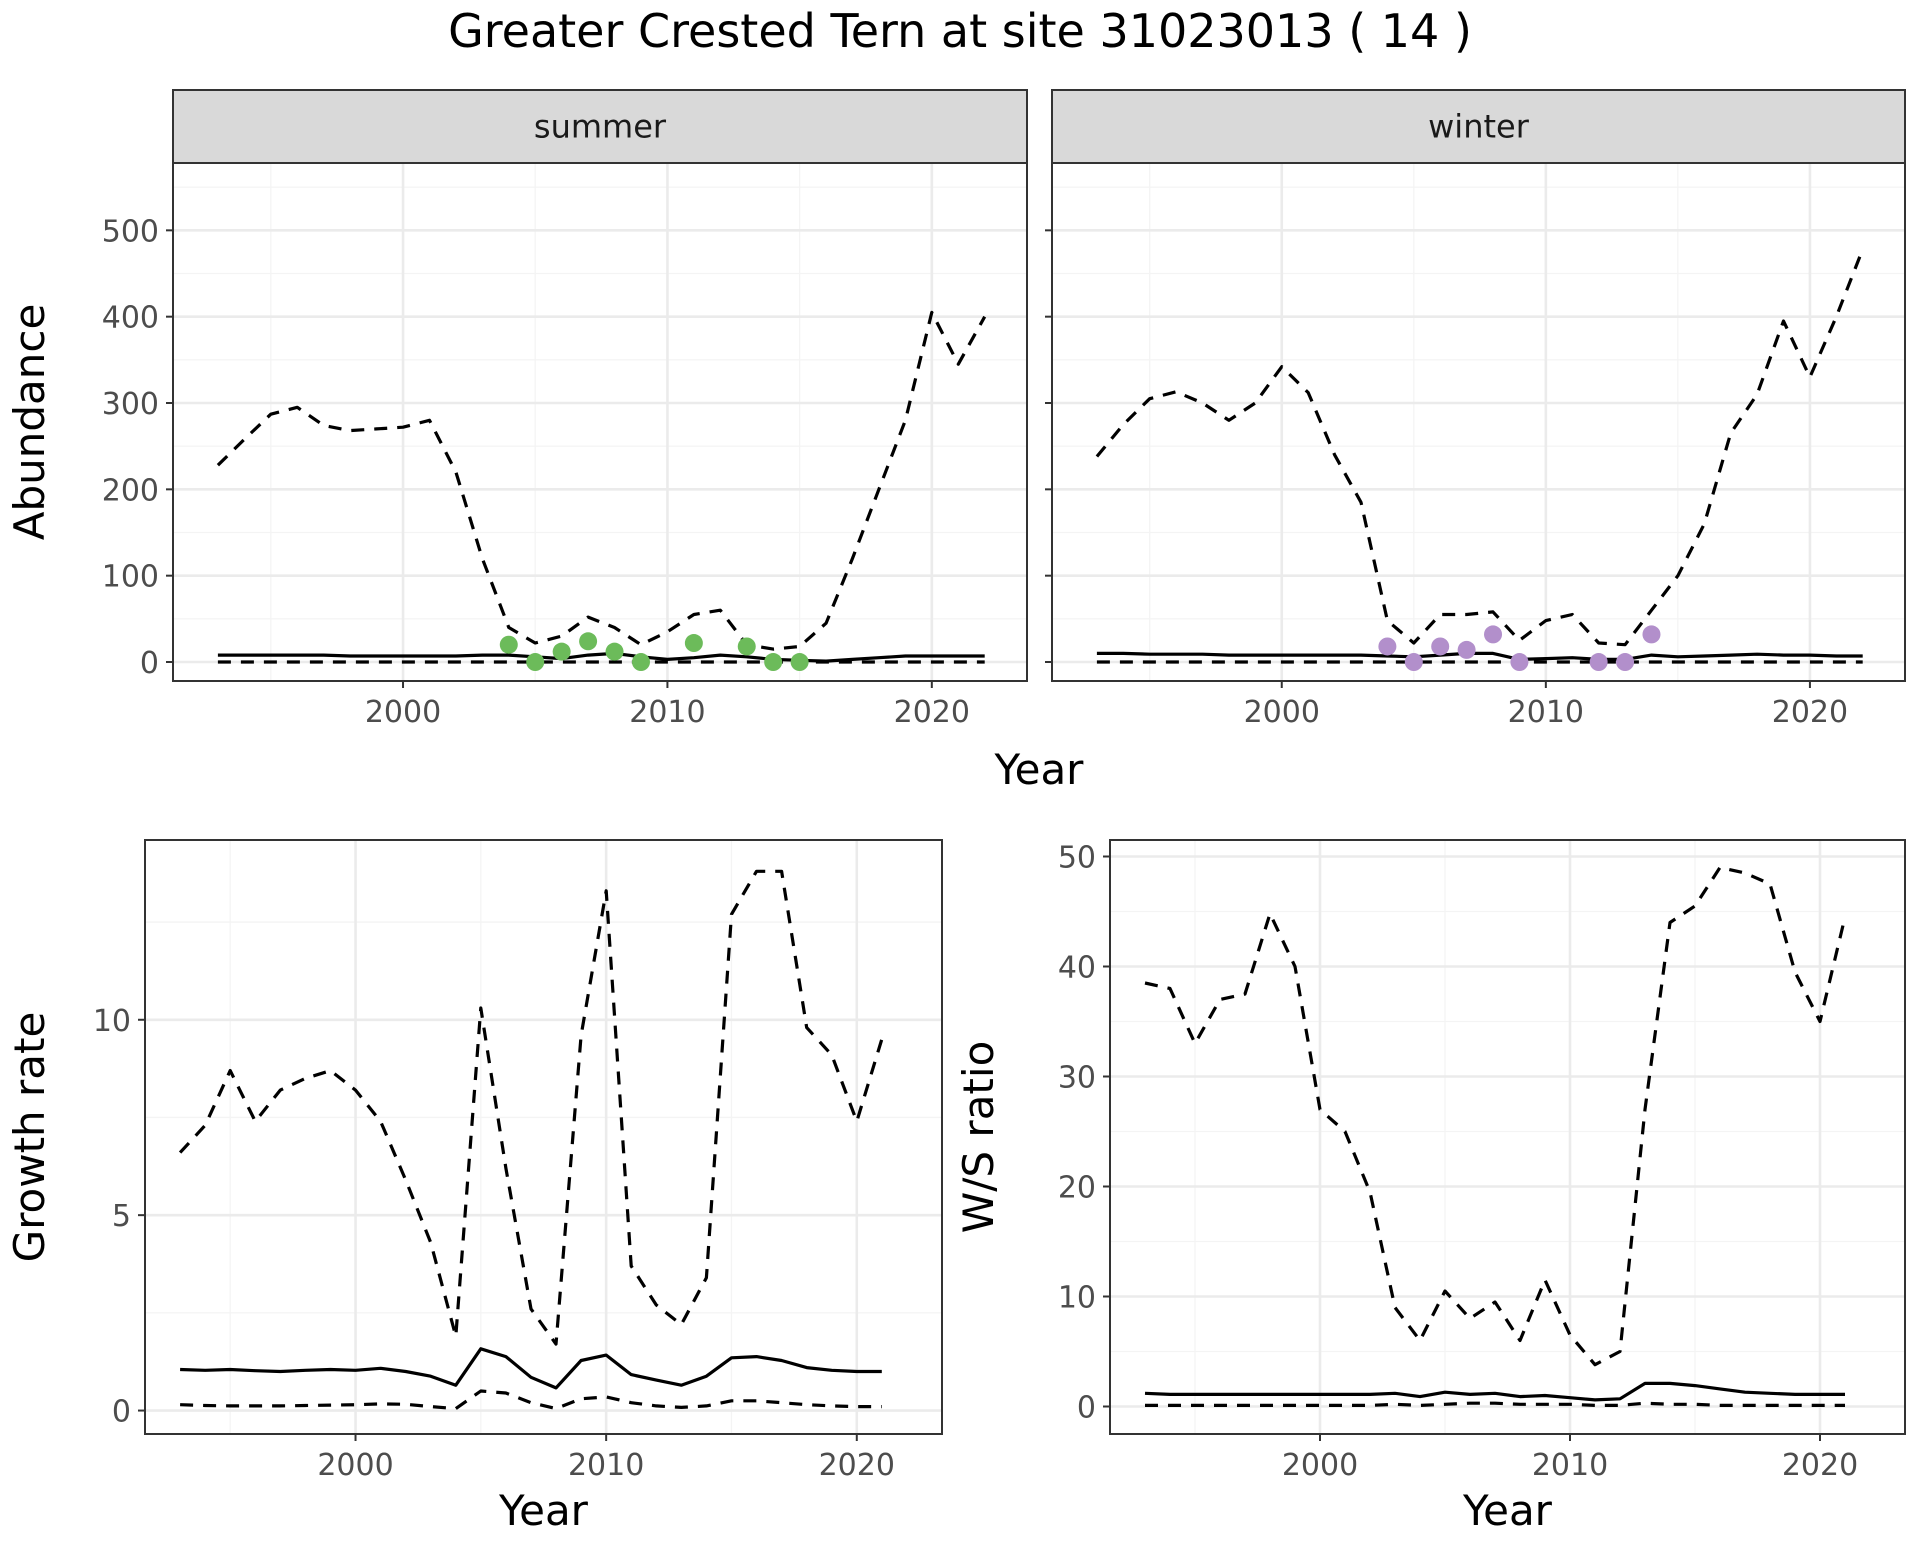 The width and height of the screenshot is (1920, 1560). What do you see at coordinates (130, 577) in the screenshot?
I see `y-tick-label: 100` at bounding box center [130, 577].